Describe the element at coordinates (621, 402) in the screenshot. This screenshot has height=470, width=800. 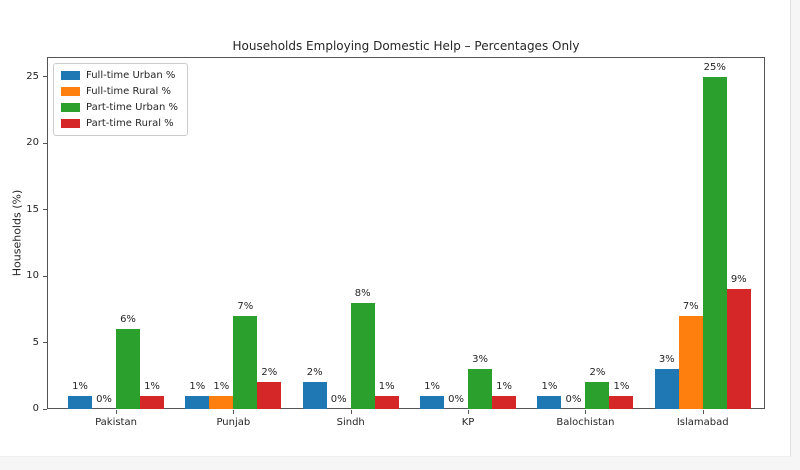
I see `bar-part-time-rural--balochistan` at that location.